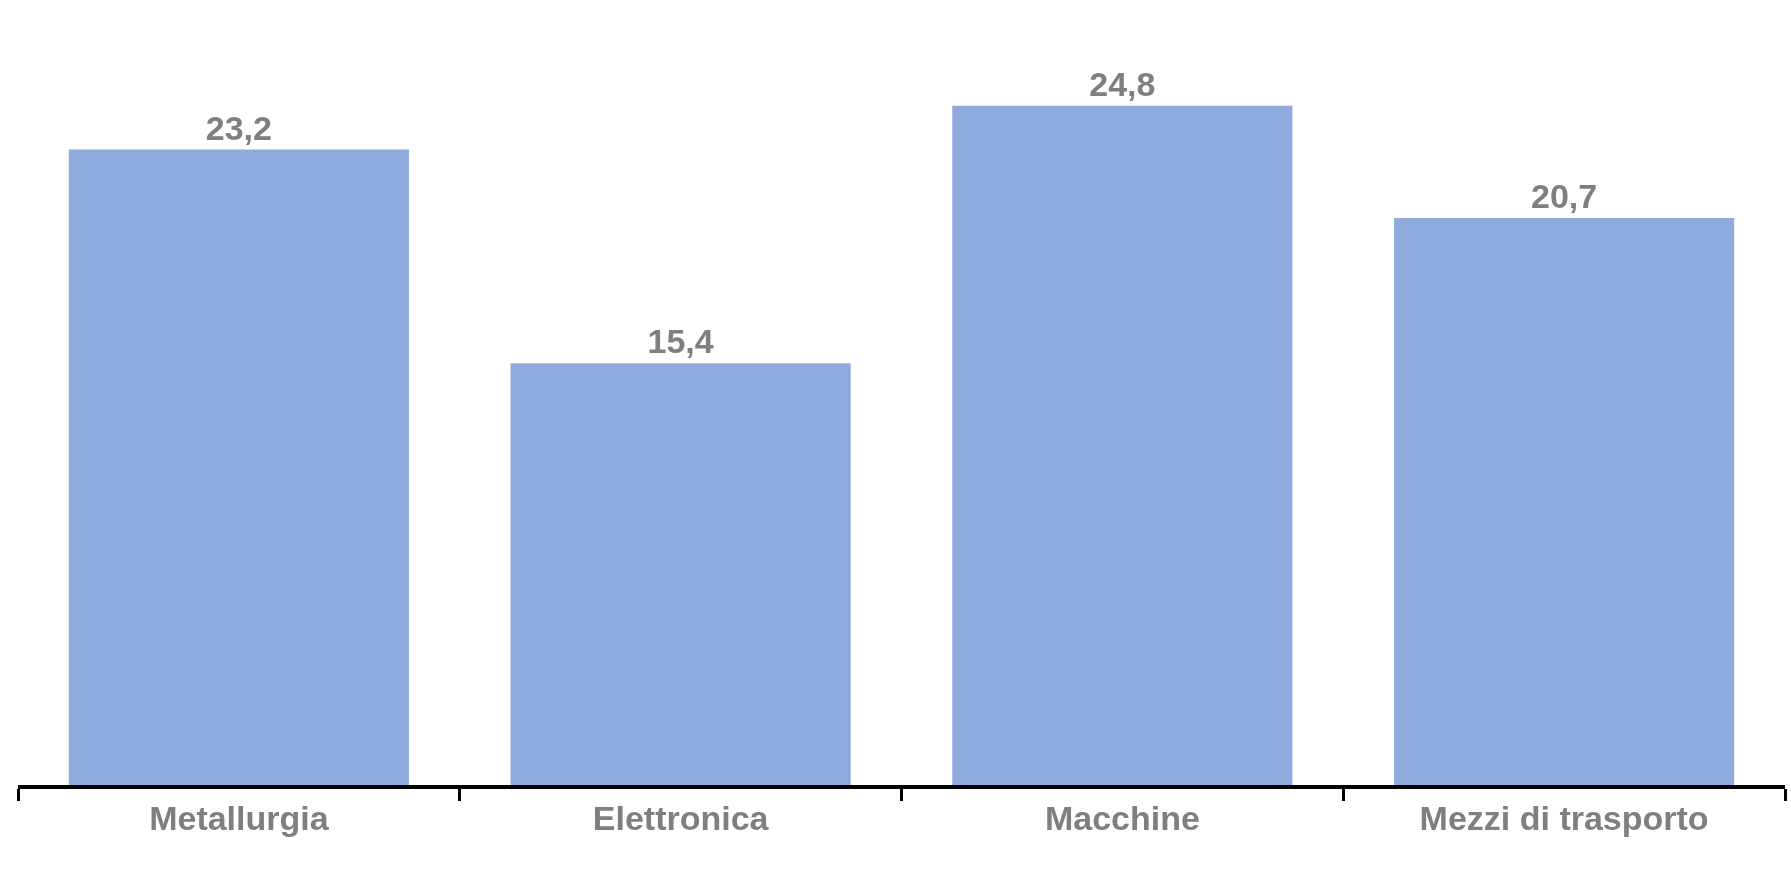 This screenshot has height=870, width=1791. Describe the element at coordinates (680, 341) in the screenshot. I see `data-label: 15,4` at that location.